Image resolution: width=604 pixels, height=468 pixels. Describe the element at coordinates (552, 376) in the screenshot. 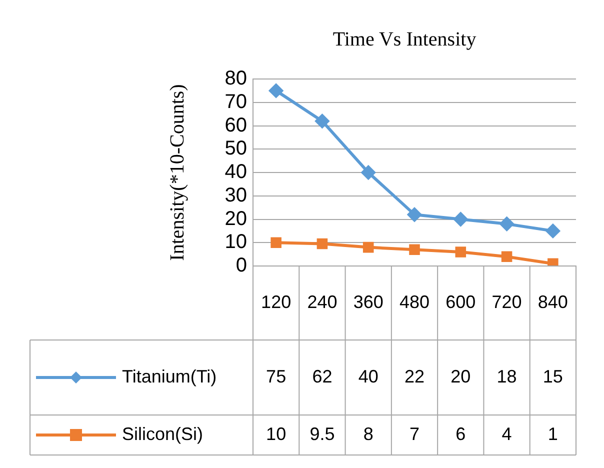

I see `data-label: 15` at that location.